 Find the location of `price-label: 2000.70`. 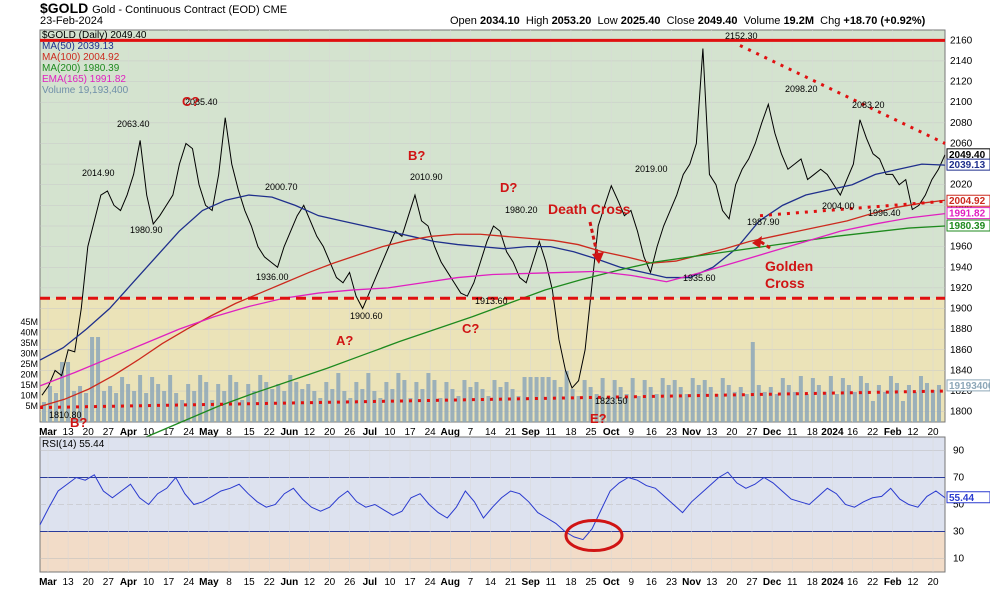

price-label: 2000.70 is located at coordinates (281, 187).